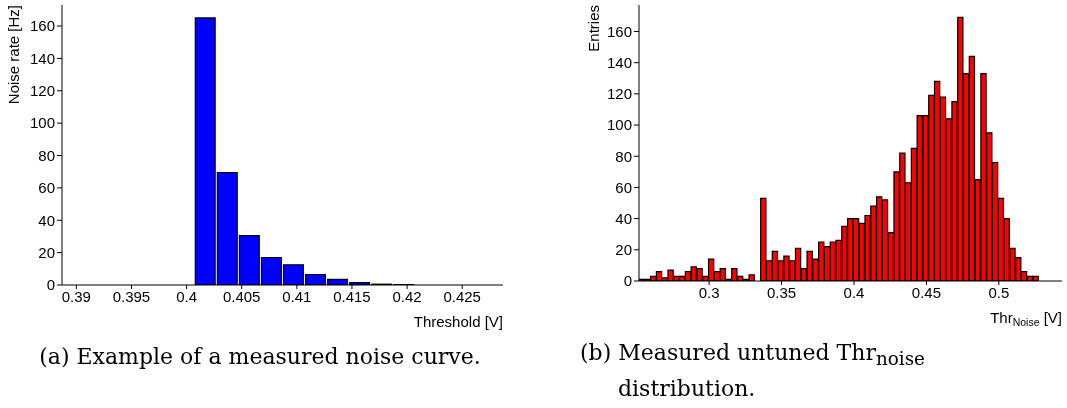 The height and width of the screenshot is (408, 1067). I want to click on text: (b) Measured untuned Thr$_{noise}$ distribution., so click(752, 371).